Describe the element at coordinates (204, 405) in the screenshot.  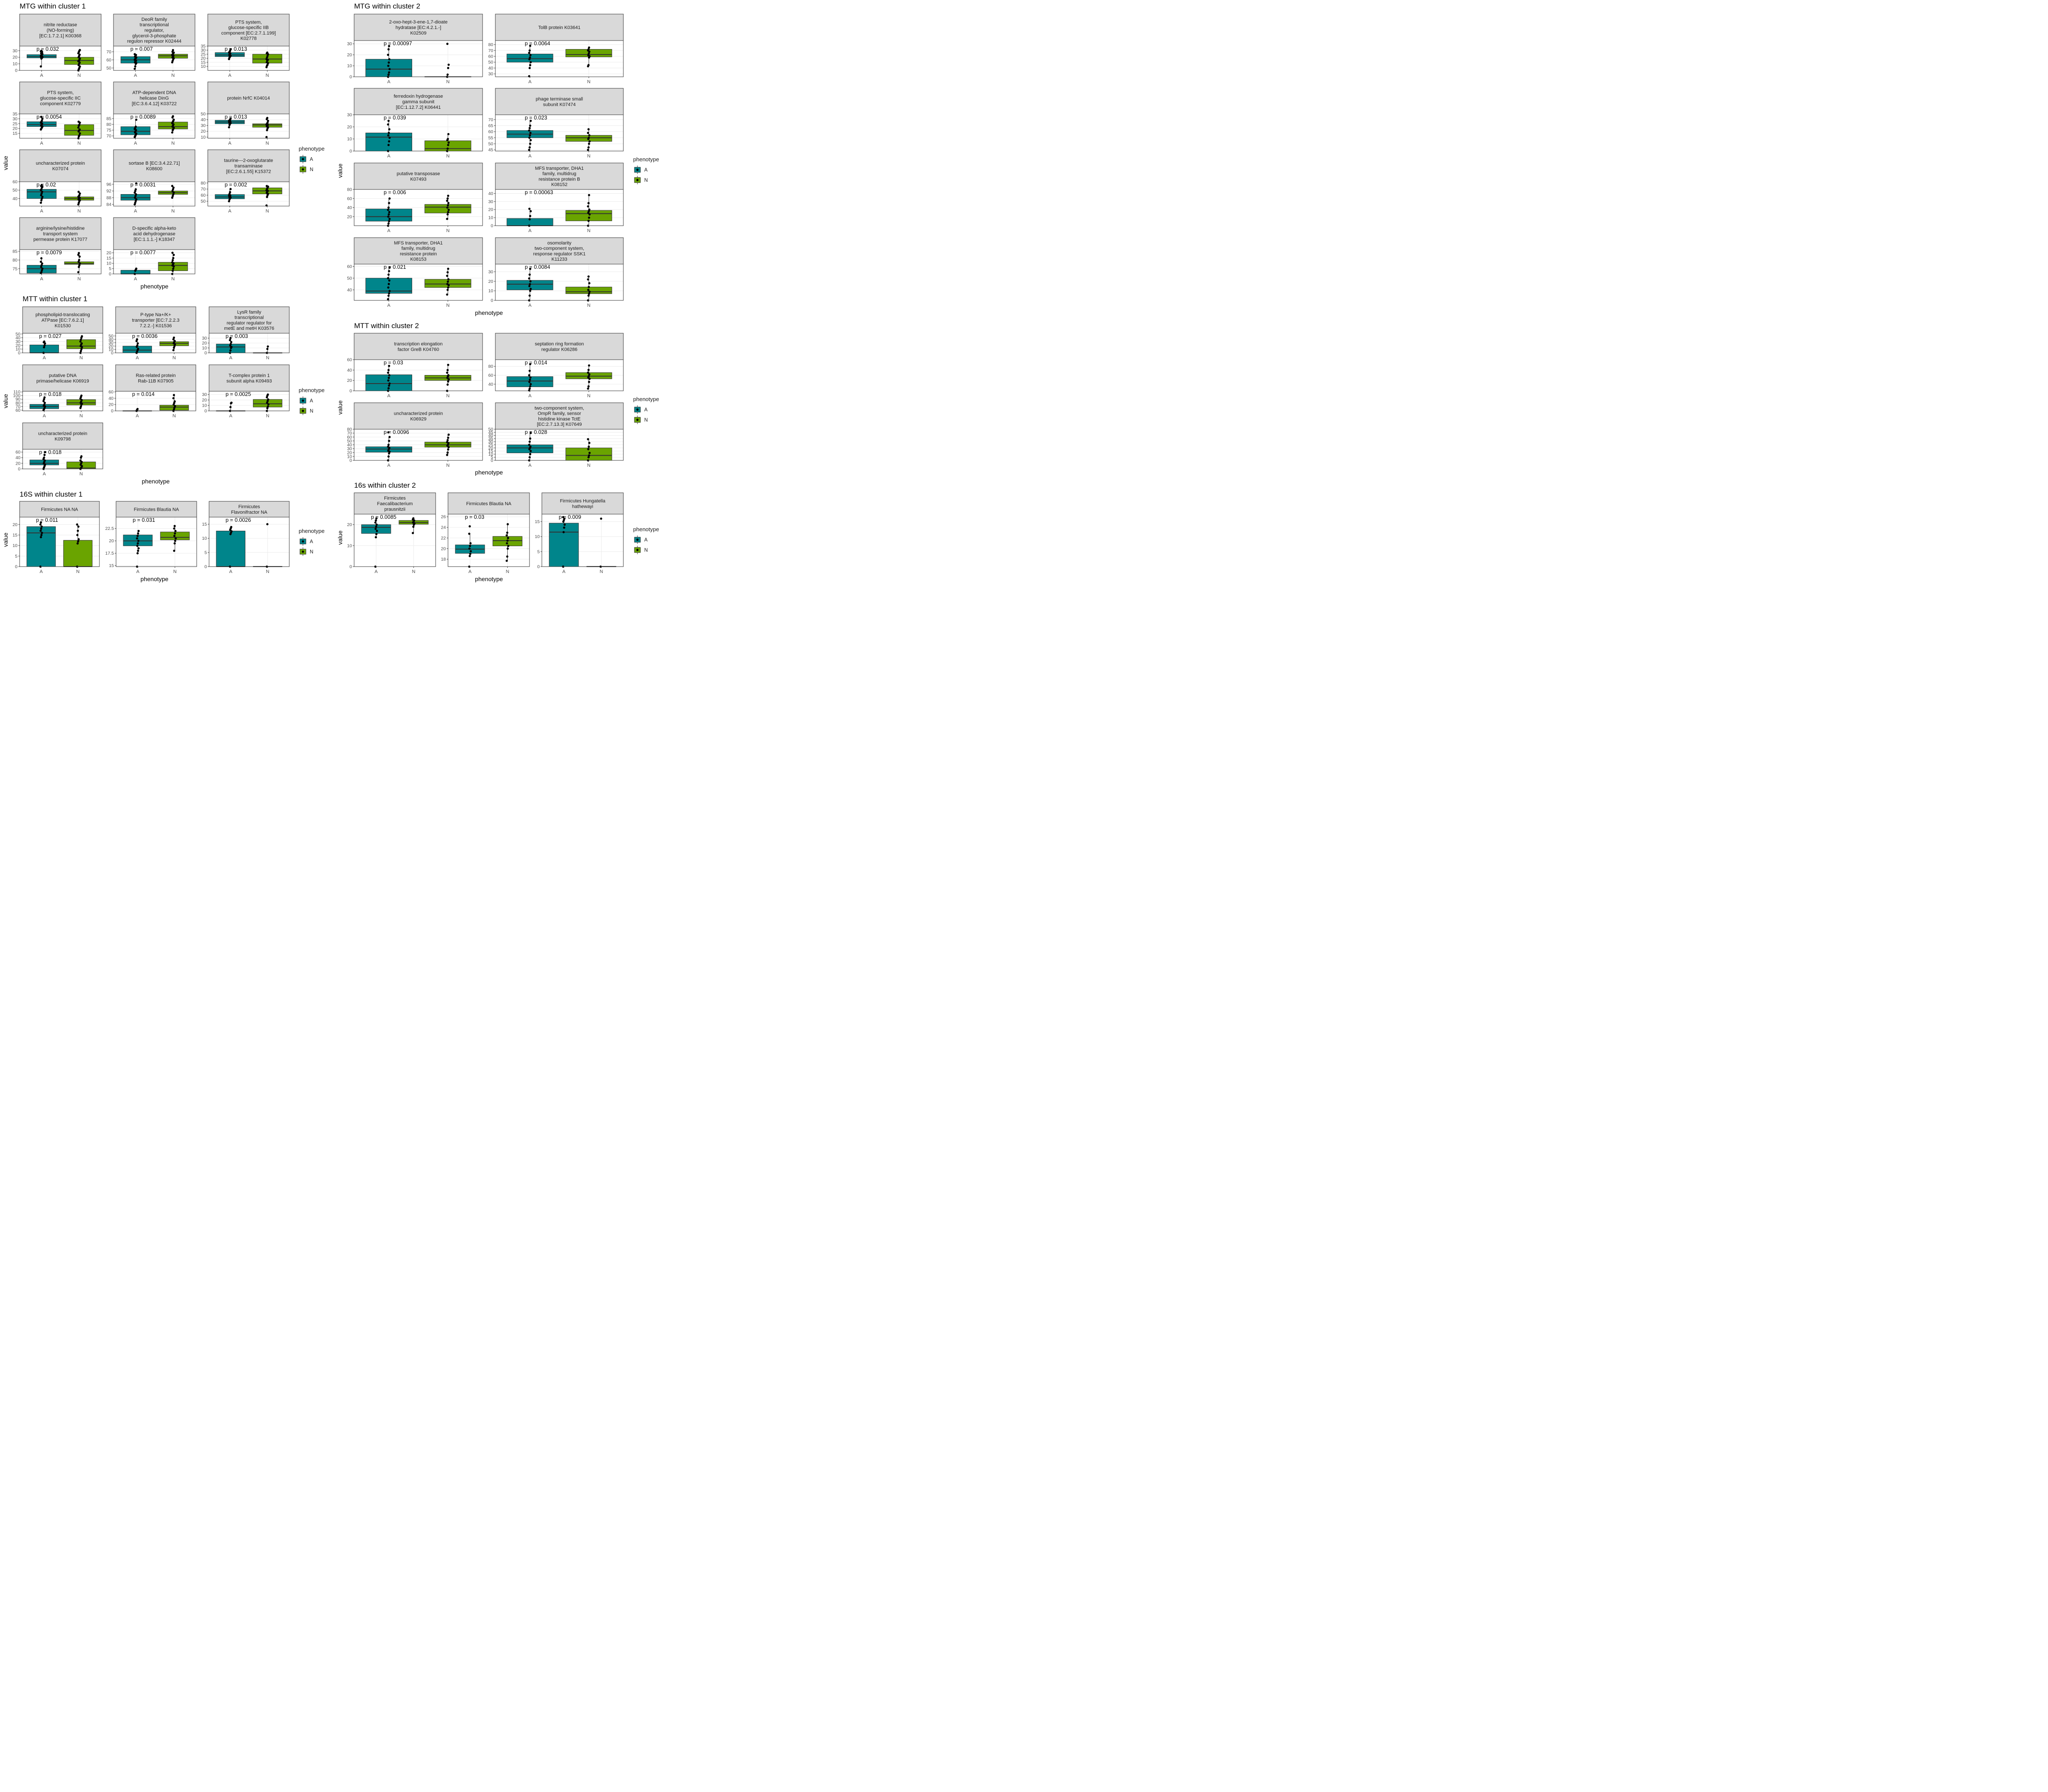
I see `y-tick-label: 10` at that location.